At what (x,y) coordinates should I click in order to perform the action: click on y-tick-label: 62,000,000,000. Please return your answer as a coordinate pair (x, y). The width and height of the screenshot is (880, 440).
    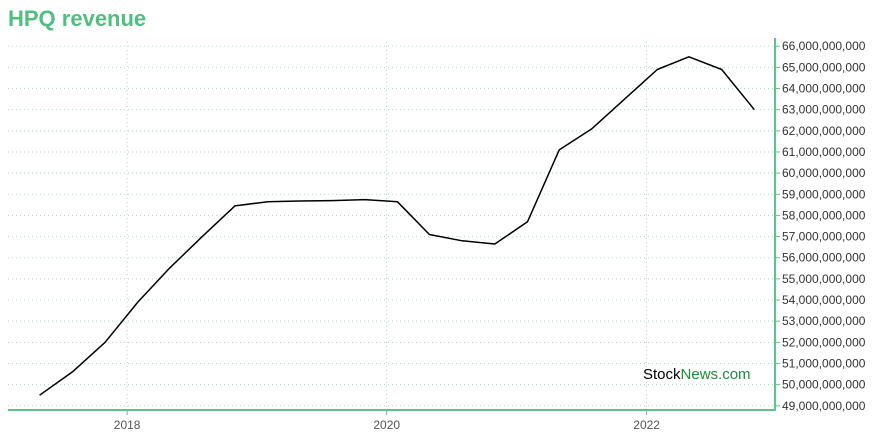
    Looking at the image, I should click on (824, 131).